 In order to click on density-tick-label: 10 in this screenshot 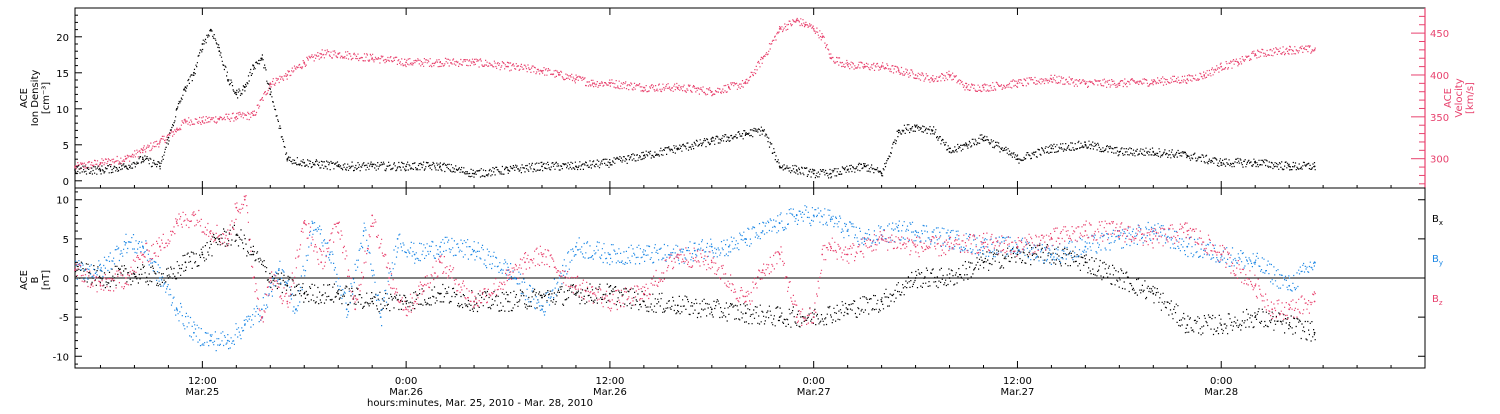, I will do `click(62, 110)`.